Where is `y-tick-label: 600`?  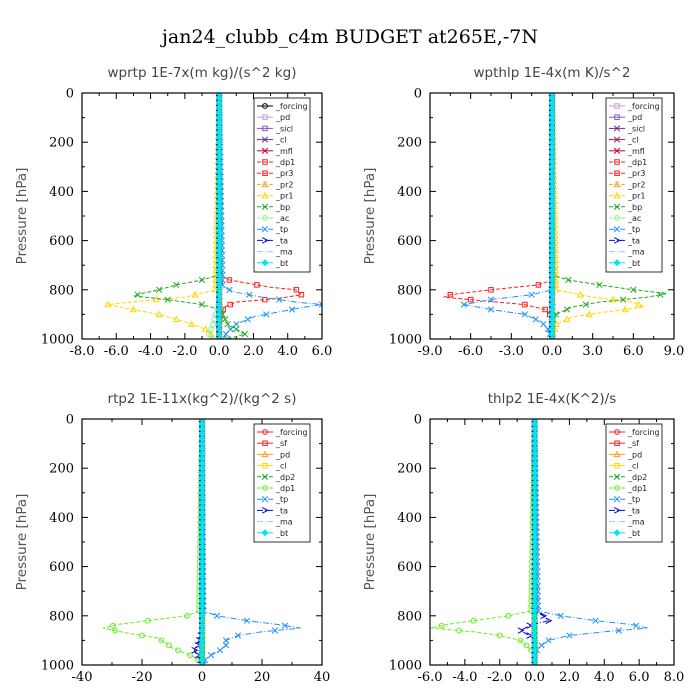 y-tick-label: 600 is located at coordinates (61, 567).